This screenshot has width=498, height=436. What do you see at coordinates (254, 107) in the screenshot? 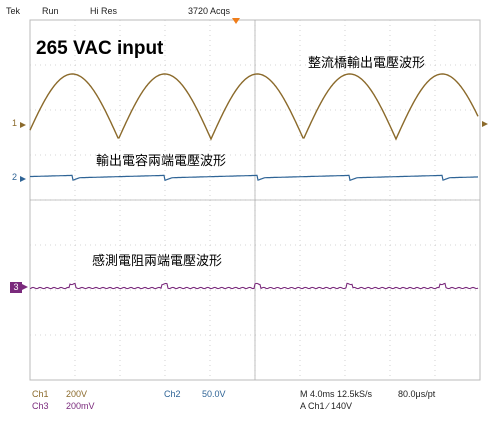
I see `ch1-rectified-waveform` at bounding box center [254, 107].